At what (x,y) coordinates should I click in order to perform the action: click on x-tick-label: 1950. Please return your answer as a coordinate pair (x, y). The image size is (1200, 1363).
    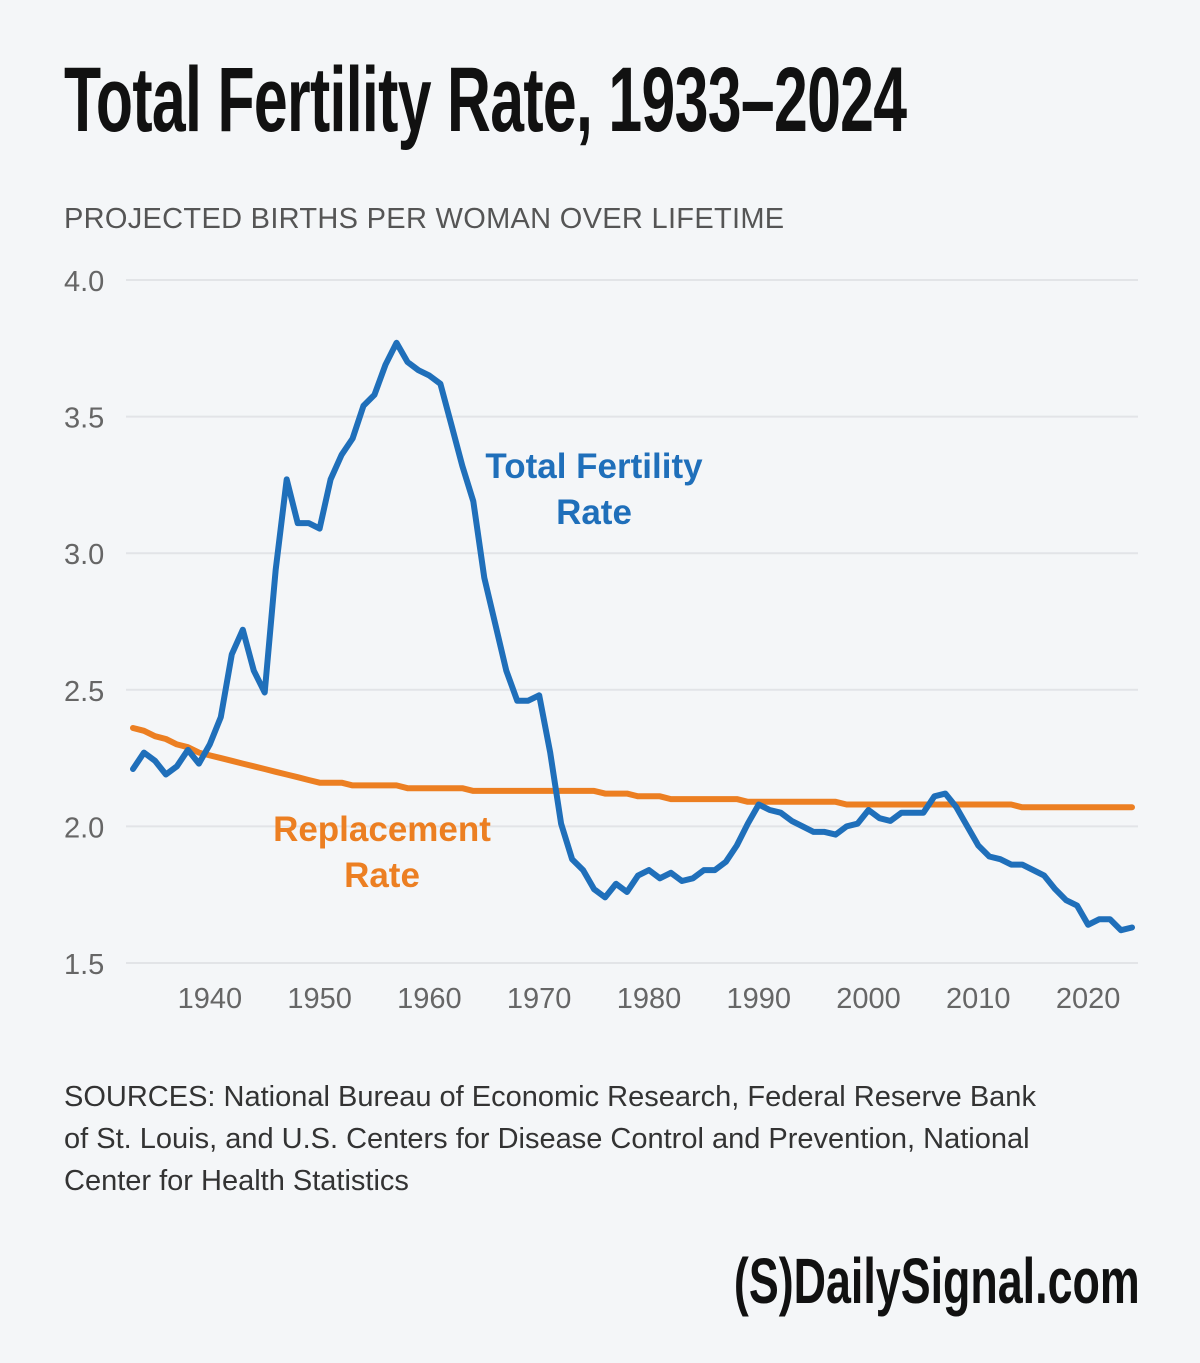
    Looking at the image, I should click on (319, 999).